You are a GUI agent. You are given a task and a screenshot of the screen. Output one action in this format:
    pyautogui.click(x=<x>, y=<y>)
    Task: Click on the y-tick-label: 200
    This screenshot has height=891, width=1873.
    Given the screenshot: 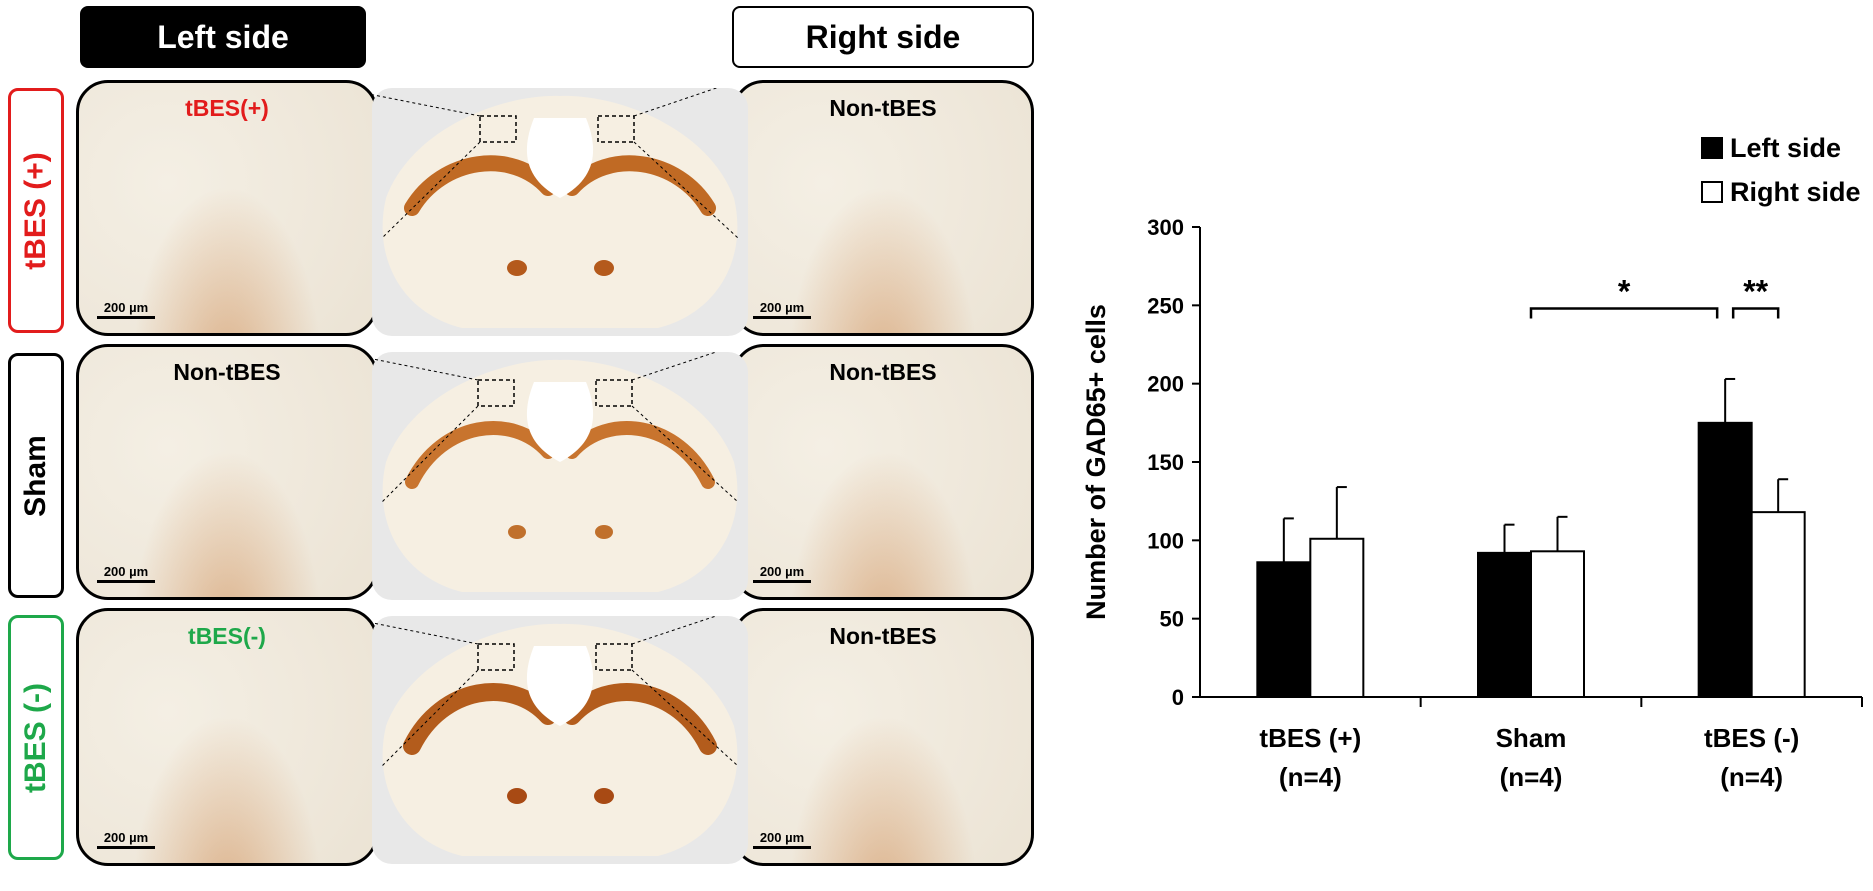 What is the action you would take?
    pyautogui.click(x=1165, y=384)
    